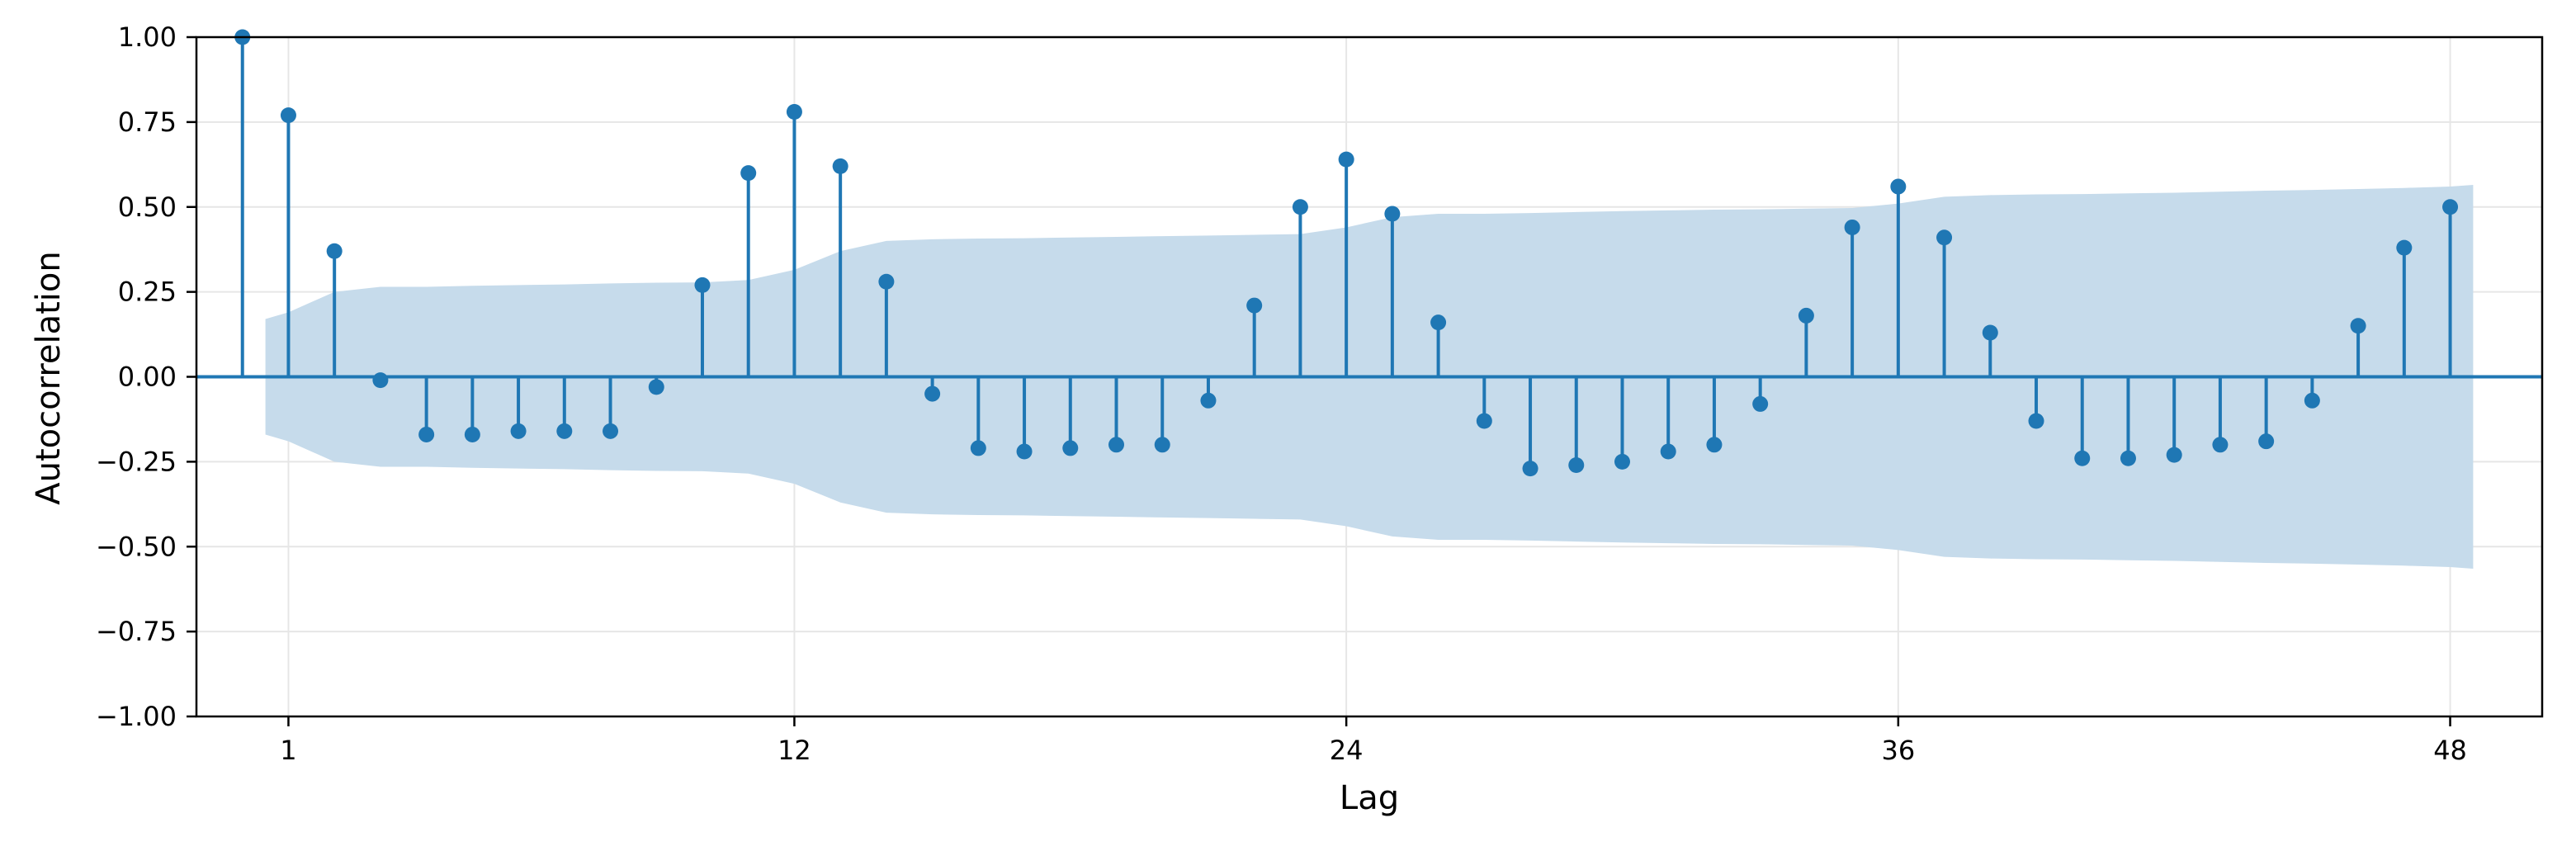 Image resolution: width=2576 pixels, height=851 pixels. I want to click on x-tick-label-0: 1, so click(288, 750).